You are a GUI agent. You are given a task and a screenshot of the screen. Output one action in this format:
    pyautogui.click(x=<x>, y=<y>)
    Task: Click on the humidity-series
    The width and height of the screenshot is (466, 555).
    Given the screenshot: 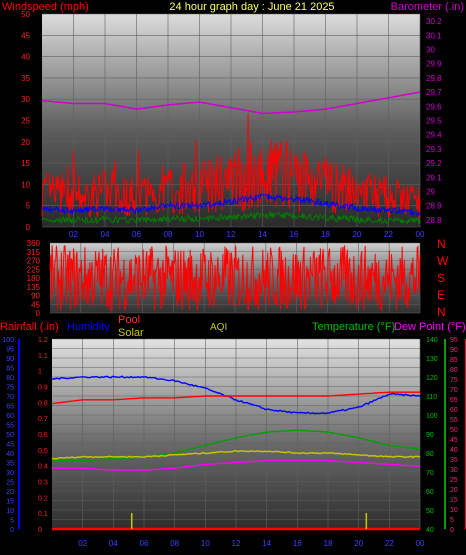 What is the action you would take?
    pyautogui.click(x=236, y=395)
    